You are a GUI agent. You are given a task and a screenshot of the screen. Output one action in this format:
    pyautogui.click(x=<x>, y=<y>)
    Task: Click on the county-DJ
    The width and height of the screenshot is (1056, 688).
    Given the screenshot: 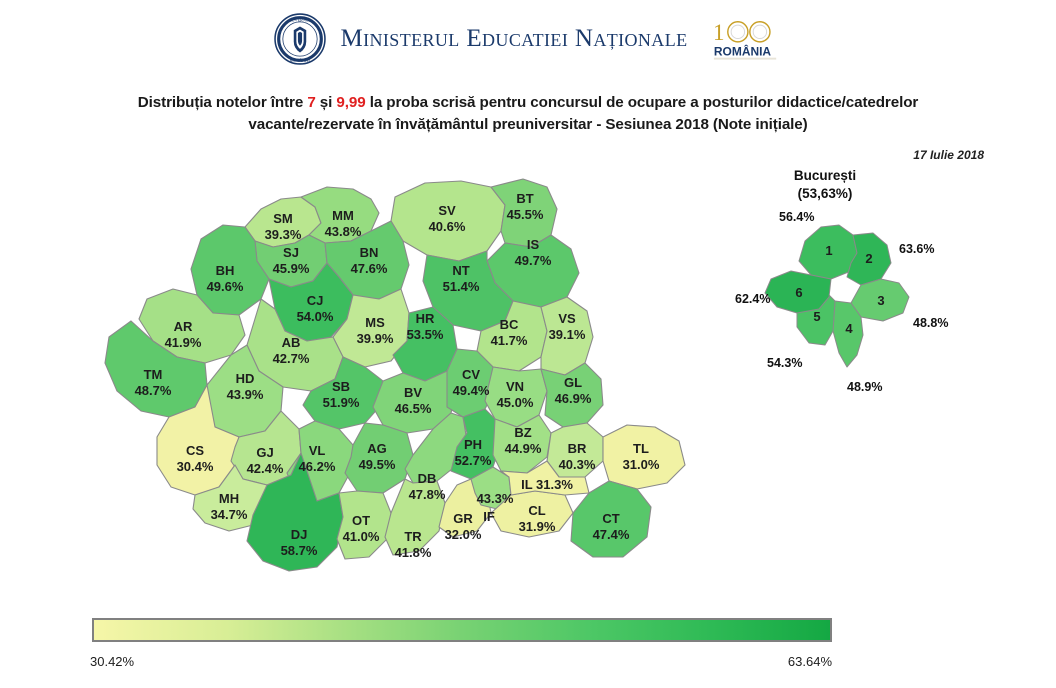 What is the action you would take?
    pyautogui.click(x=295, y=512)
    